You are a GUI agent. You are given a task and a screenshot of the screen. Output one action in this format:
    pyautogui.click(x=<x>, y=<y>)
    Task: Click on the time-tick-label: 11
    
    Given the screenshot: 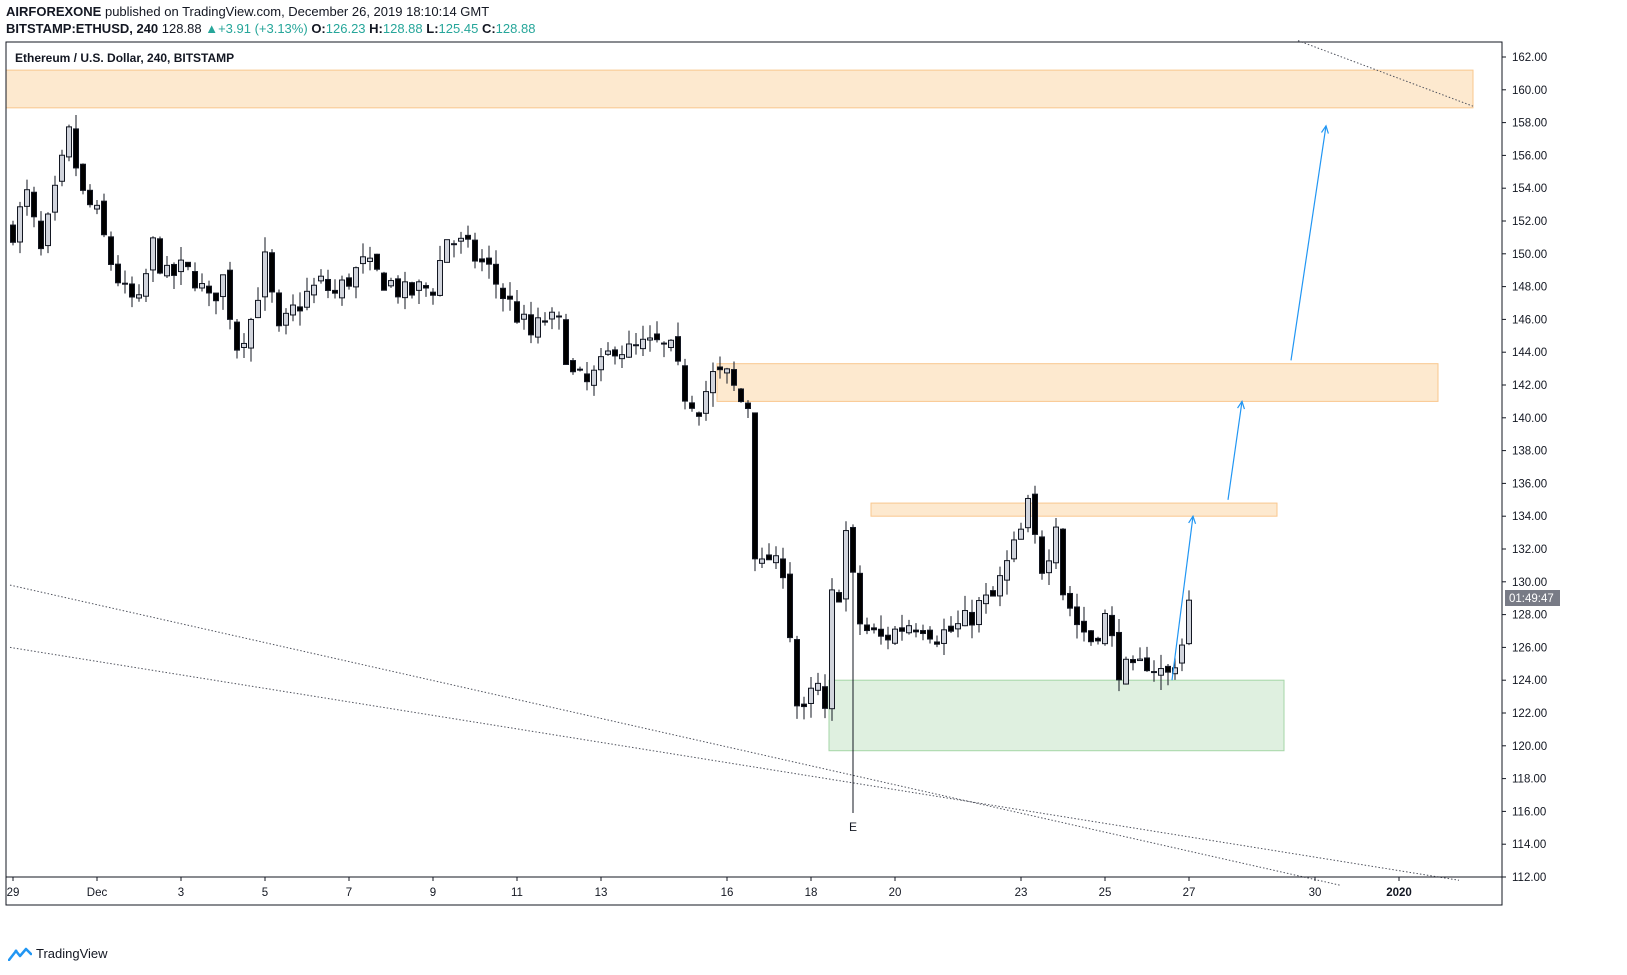 What is the action you would take?
    pyautogui.click(x=517, y=893)
    